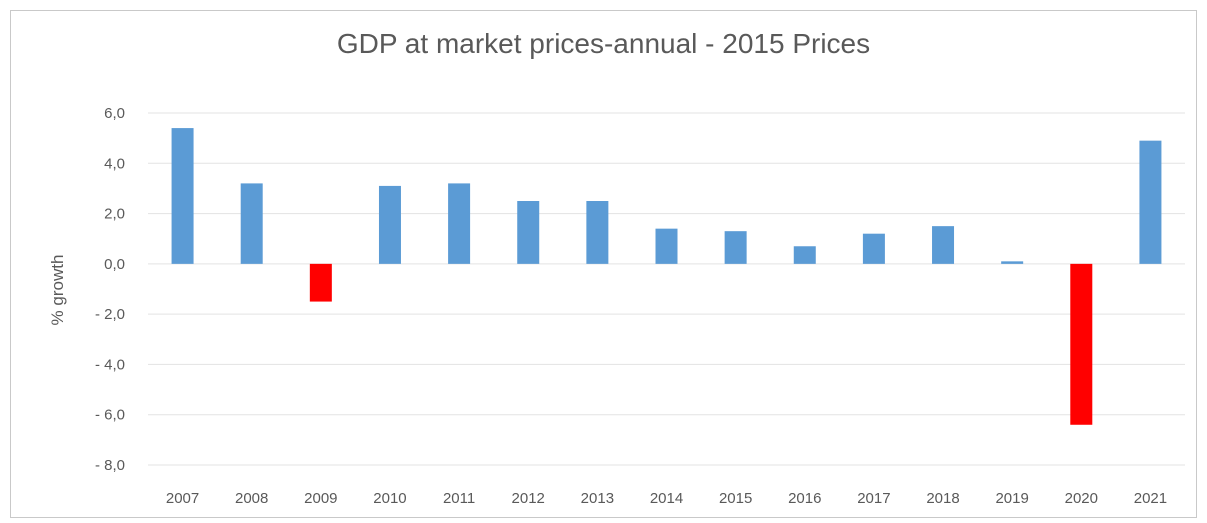 Image resolution: width=1207 pixels, height=523 pixels. What do you see at coordinates (1011, 498) in the screenshot?
I see `x-tick-label: 2019` at bounding box center [1011, 498].